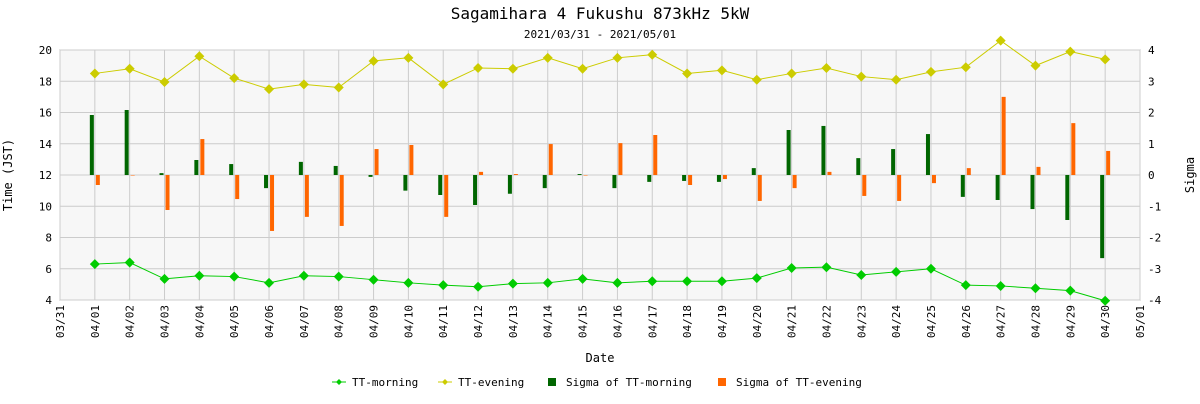  What do you see at coordinates (45, 113) in the screenshot?
I see `y-tick-label: 16` at bounding box center [45, 113].